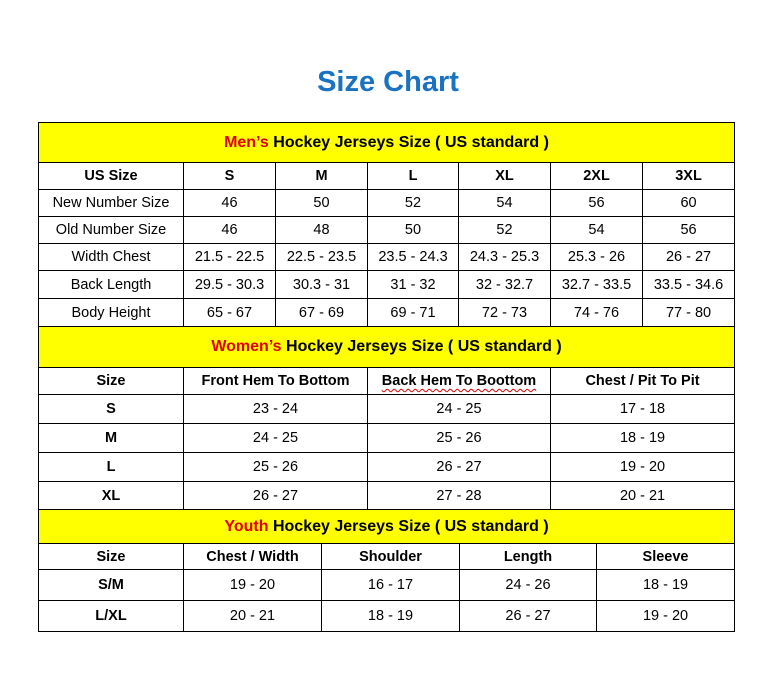 The height and width of the screenshot is (692, 776). Describe the element at coordinates (390, 556) in the screenshot. I see `column-header: Shoulder` at that location.